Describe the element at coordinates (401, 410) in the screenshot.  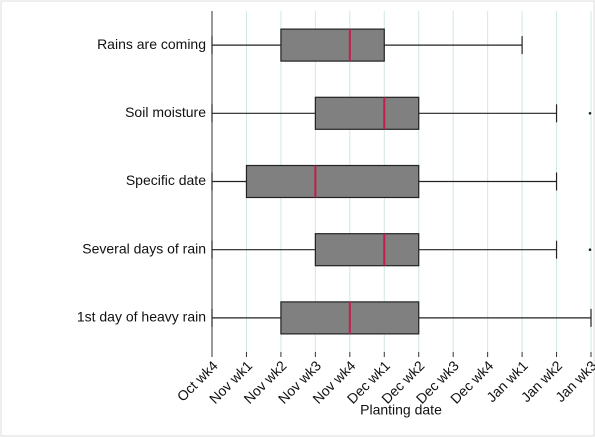
I see `x-axis-label: Planting date` at that location.